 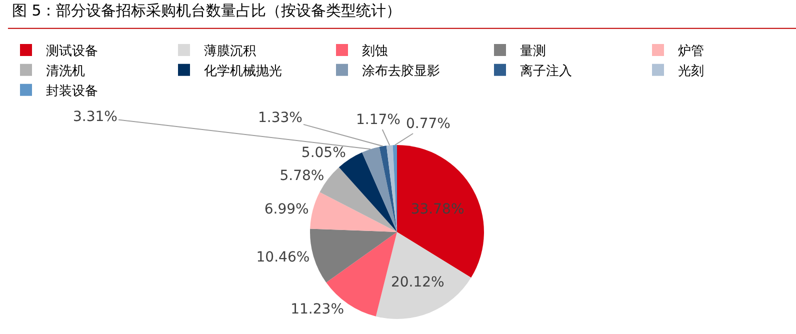 I want to click on data-label: 5.78%, so click(x=302, y=176).